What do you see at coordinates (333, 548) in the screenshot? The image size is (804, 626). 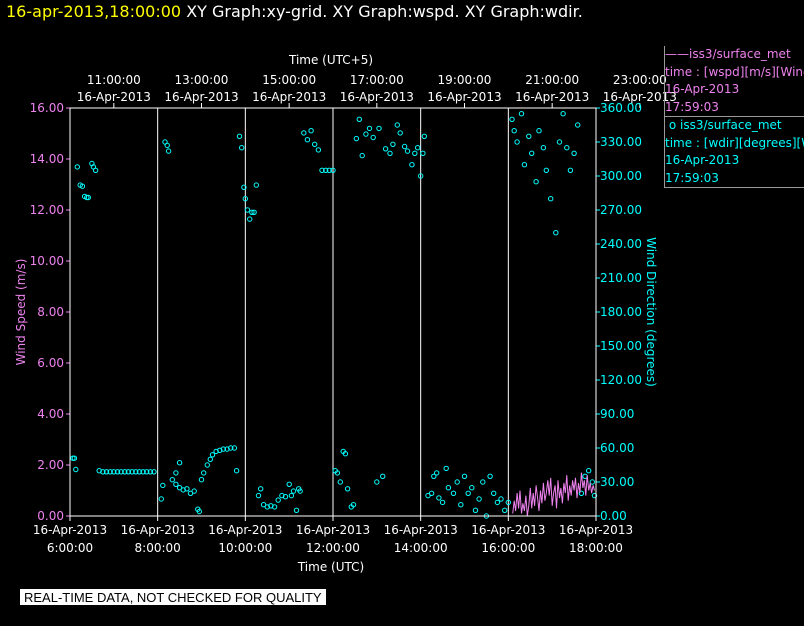 I see `x-tick-time: 12:00:00` at bounding box center [333, 548].